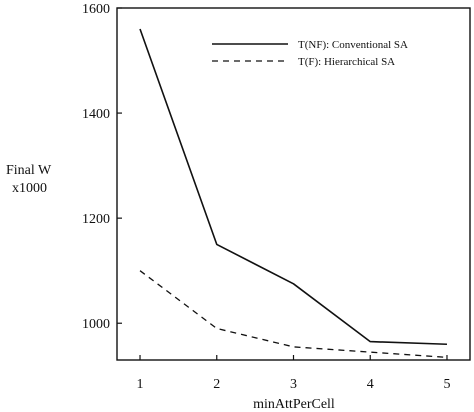  I want to click on x-tick-label: 4, so click(370, 384).